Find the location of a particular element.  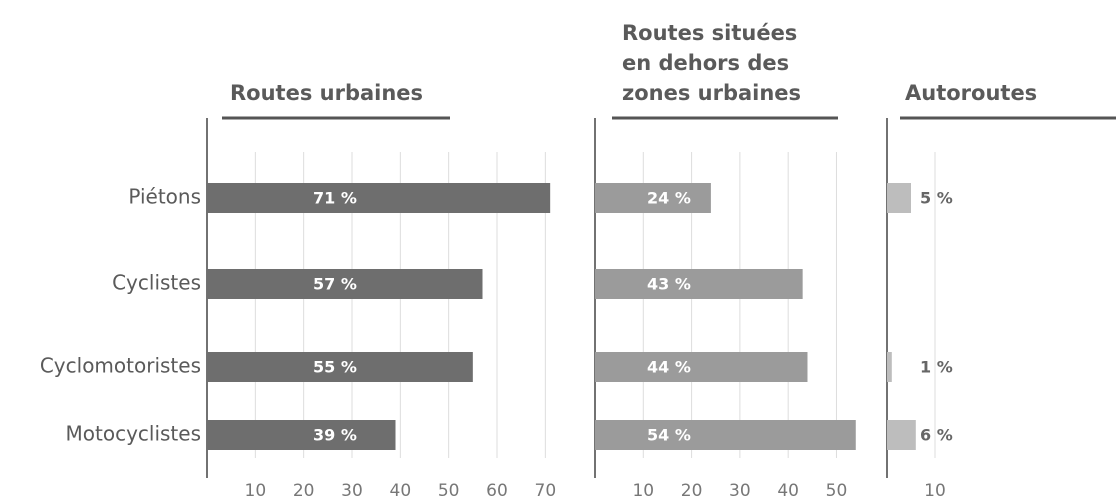

category-label: Cyclomotoristes is located at coordinates (120, 366).